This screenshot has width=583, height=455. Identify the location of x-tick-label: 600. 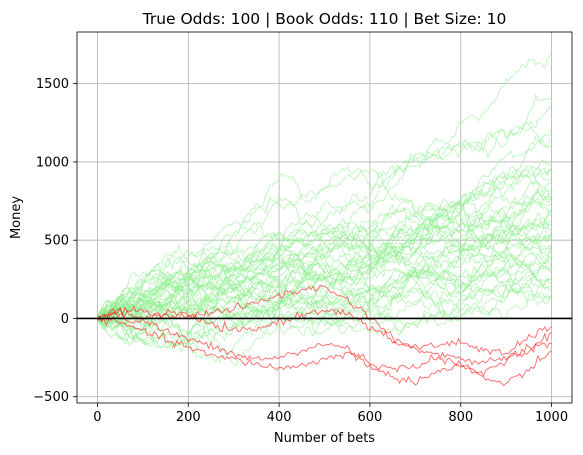
(369, 417).